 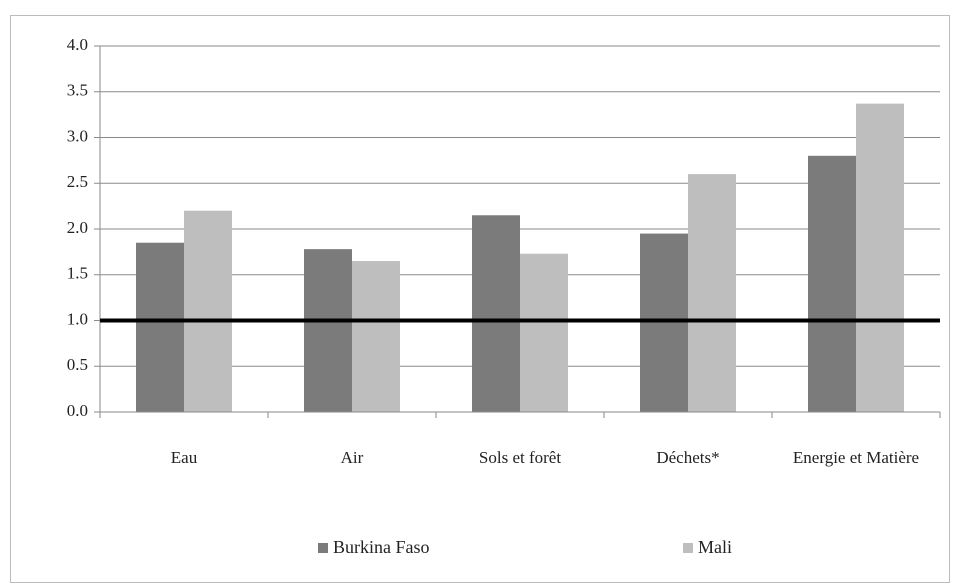 What do you see at coordinates (77, 181) in the screenshot?
I see `y-tick-label: 2.5` at bounding box center [77, 181].